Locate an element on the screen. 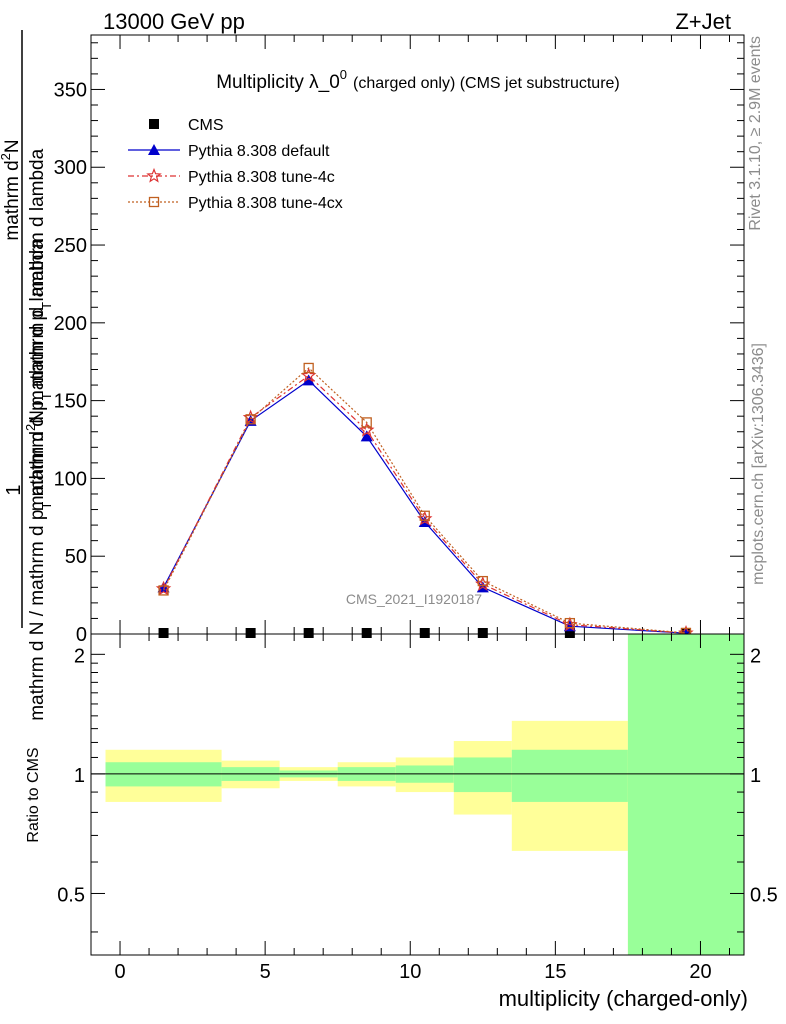 The image size is (786, 1024). ratio-y-tick-label-right: 1 is located at coordinates (755, 776).